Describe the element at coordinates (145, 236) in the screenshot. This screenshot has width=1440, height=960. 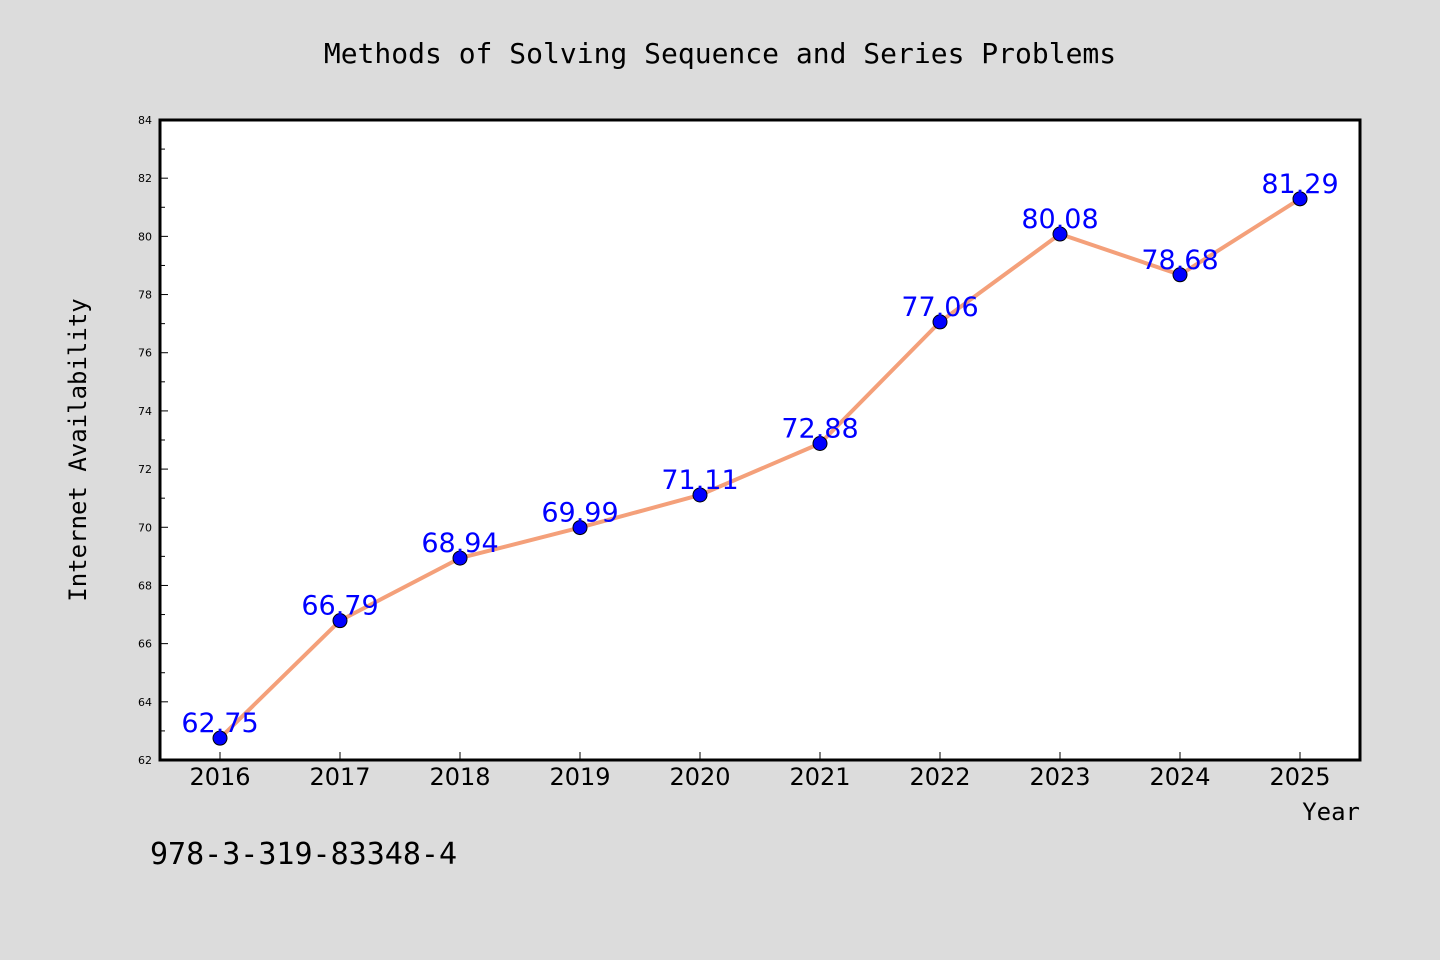
I see `y-tick-label: 80` at that location.